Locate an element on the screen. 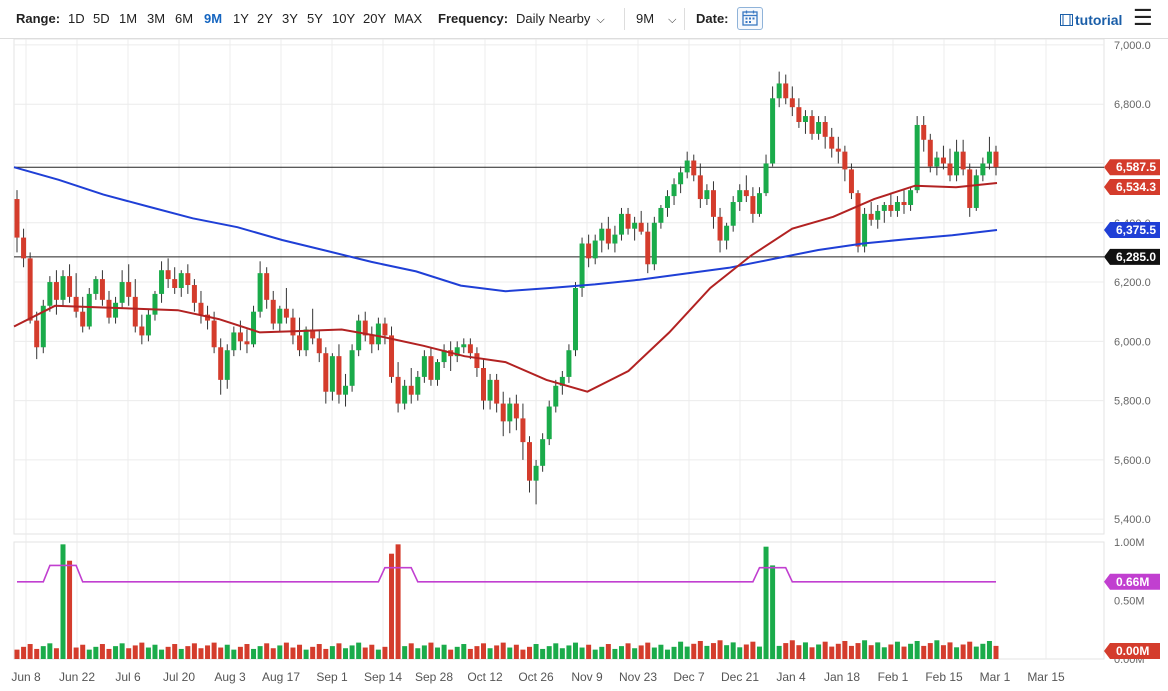  range-1d: 1D is located at coordinates (76, 18).